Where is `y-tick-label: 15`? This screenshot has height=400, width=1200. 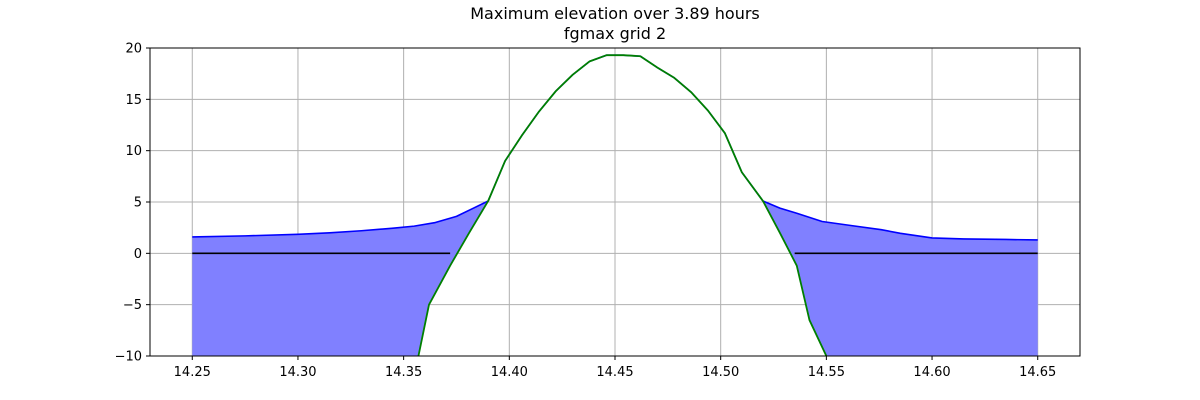 y-tick-label: 15 is located at coordinates (133, 100).